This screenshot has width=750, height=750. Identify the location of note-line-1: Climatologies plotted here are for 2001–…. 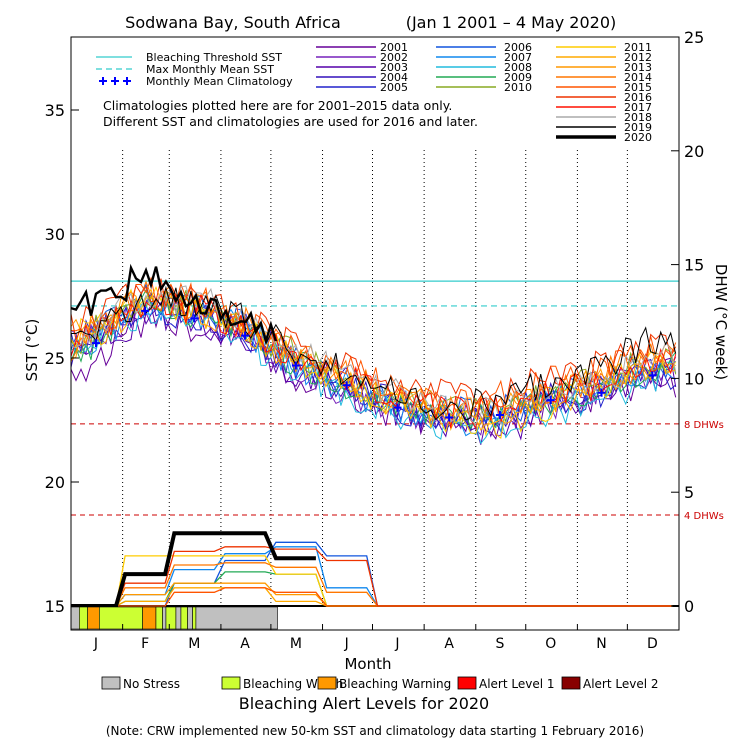
(277, 105).